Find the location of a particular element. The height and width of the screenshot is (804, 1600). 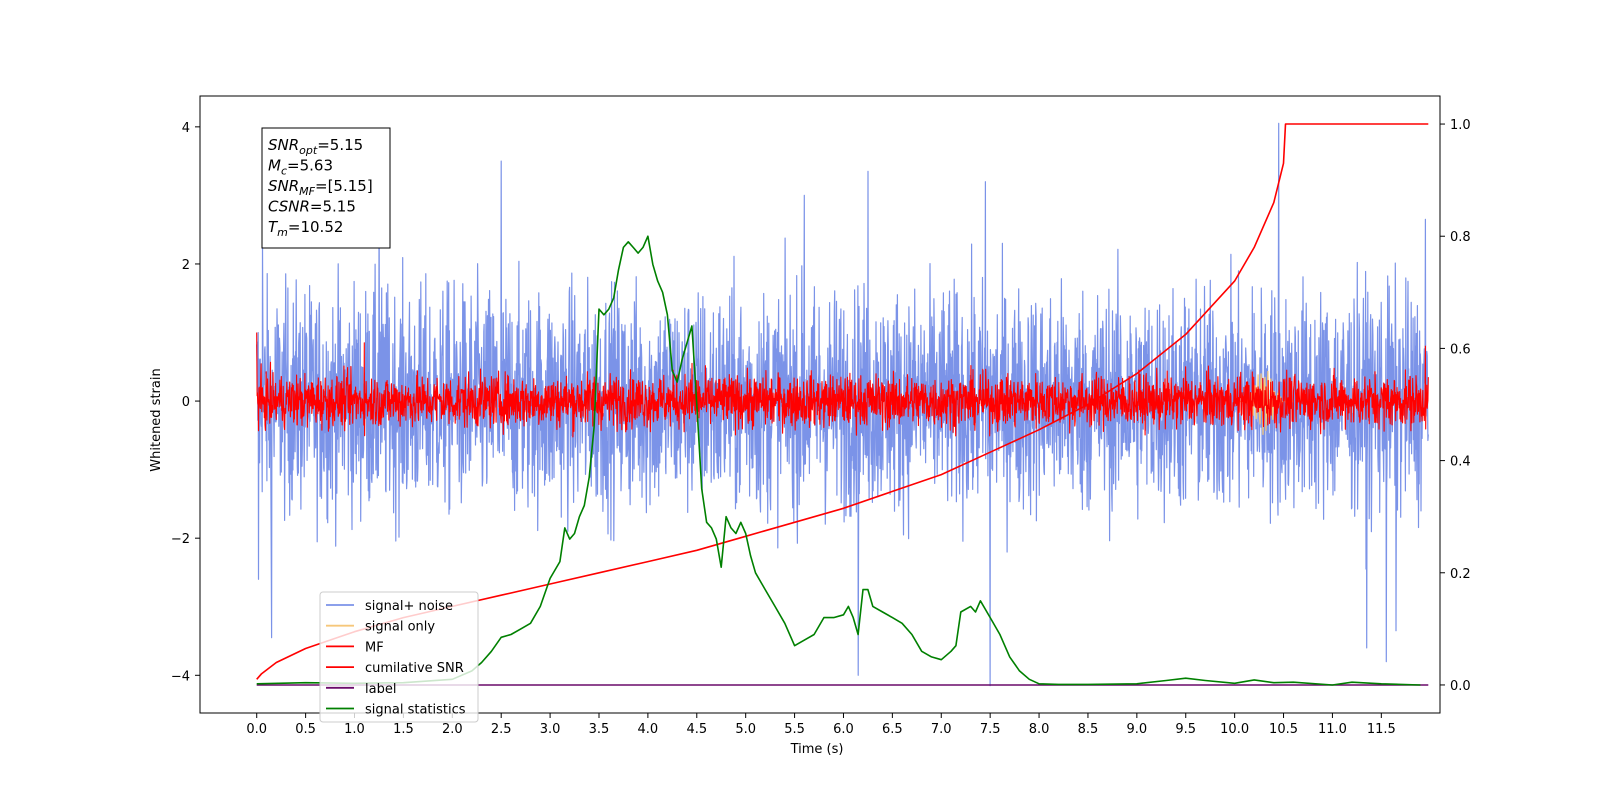

annotation-frame is located at coordinates (326, 188).